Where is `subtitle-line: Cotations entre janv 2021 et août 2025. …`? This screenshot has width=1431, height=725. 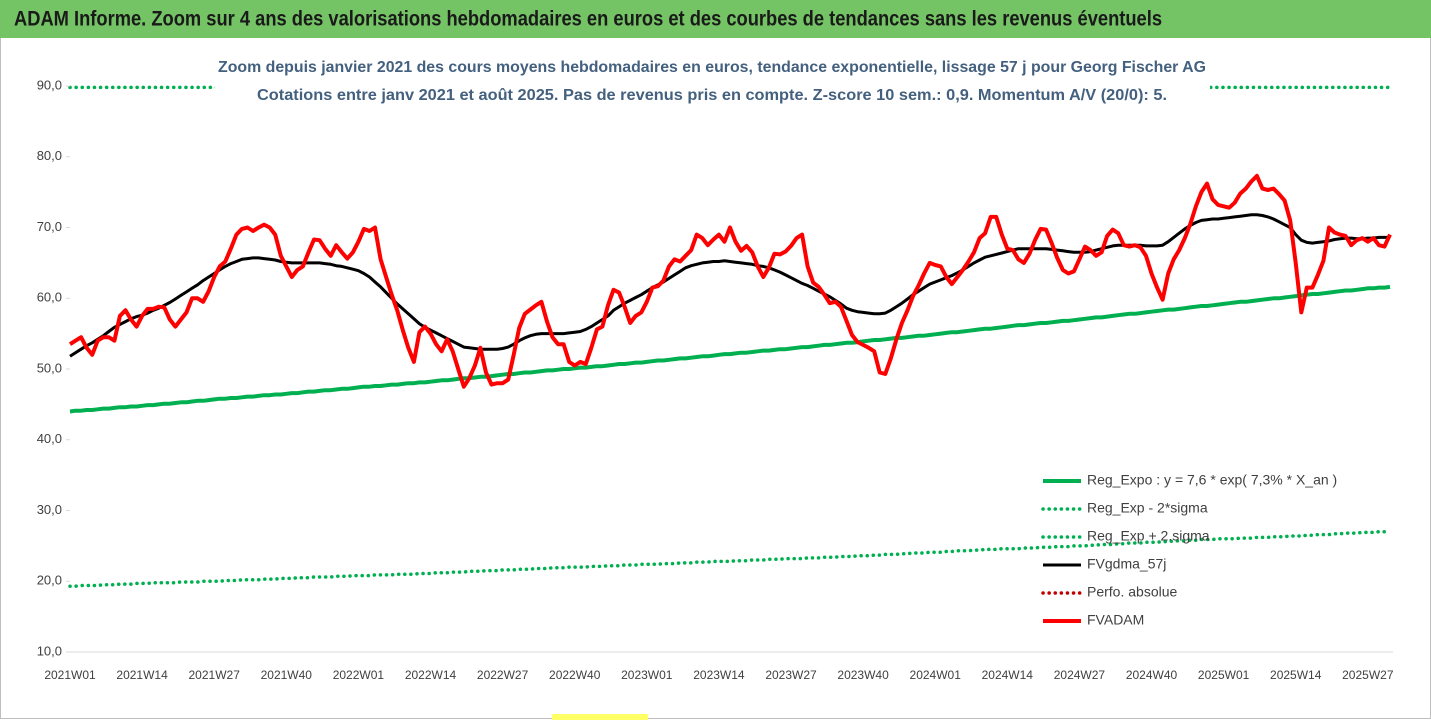
subtitle-line: Cotations entre janv 2021 et août 2025. … is located at coordinates (712, 95).